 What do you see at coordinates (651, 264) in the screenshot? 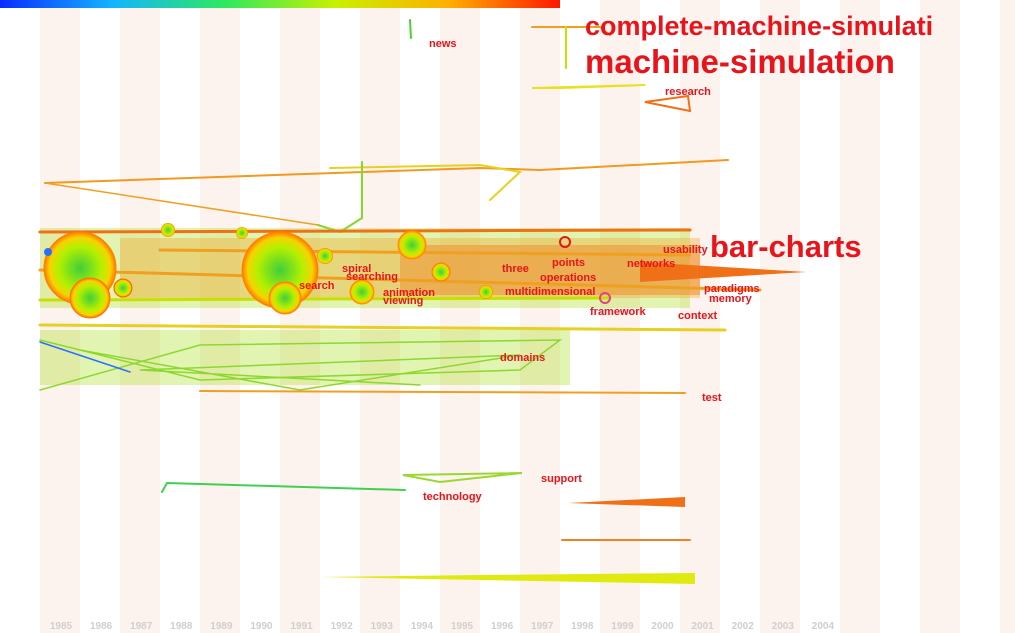
I see `keyword: networks` at bounding box center [651, 264].